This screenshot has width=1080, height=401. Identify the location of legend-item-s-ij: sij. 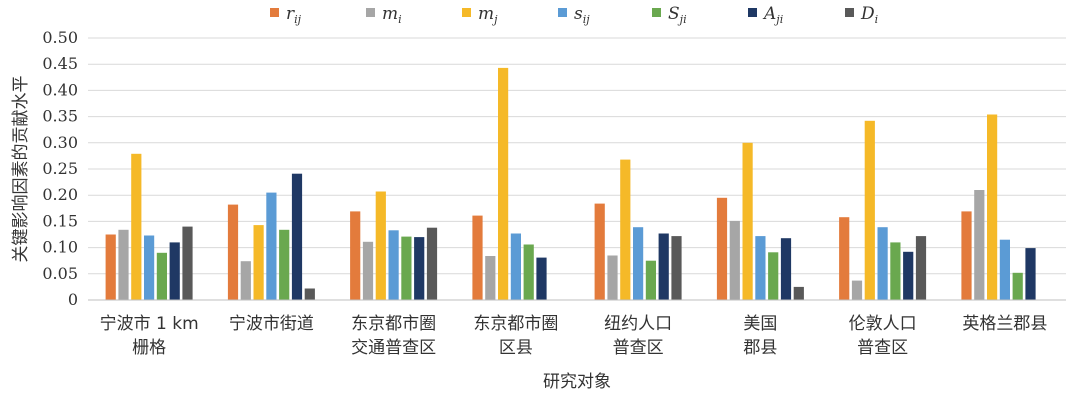
(574, 15).